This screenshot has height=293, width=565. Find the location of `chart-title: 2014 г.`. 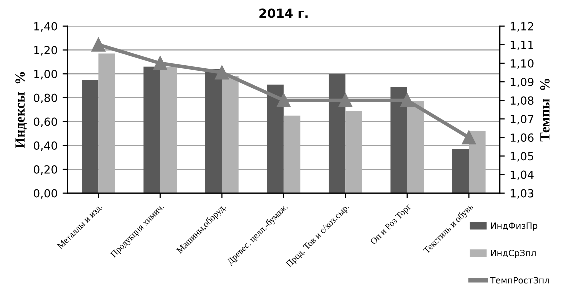

chart-title: 2014 г. is located at coordinates (284, 13).